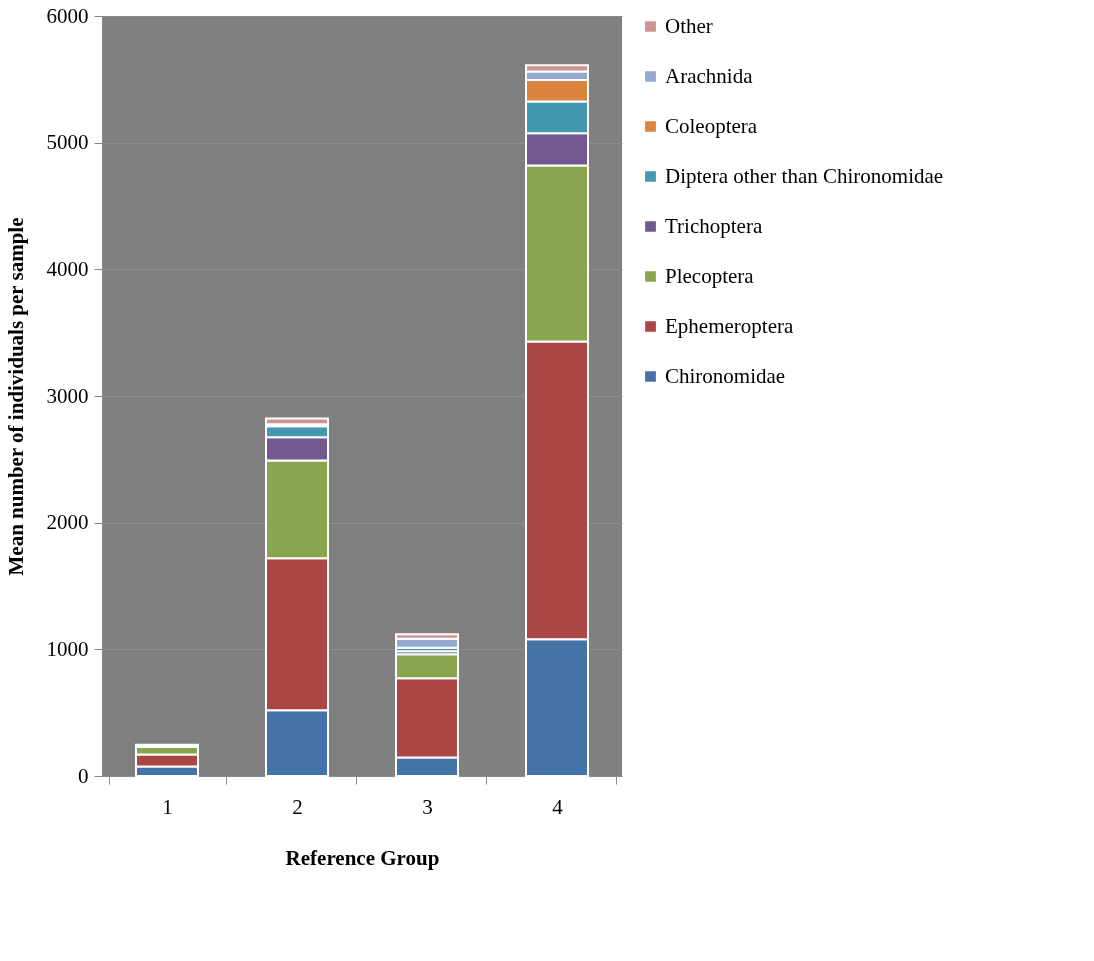 This screenshot has width=1094, height=961. Describe the element at coordinates (427, 806) in the screenshot. I see `x-tick-label: 3` at that location.